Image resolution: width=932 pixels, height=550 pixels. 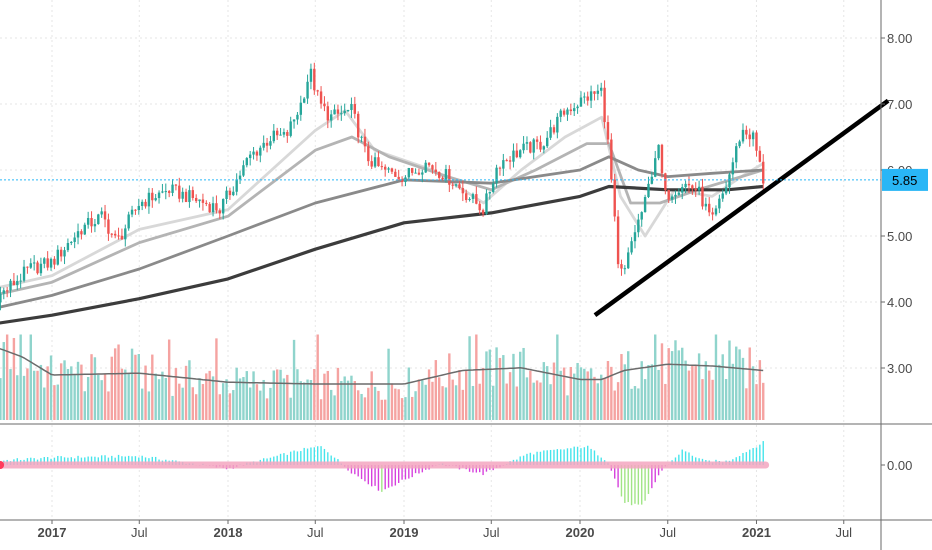 What do you see at coordinates (385, 473) in the screenshot?
I see `oscillator-pane` at bounding box center [385, 473].